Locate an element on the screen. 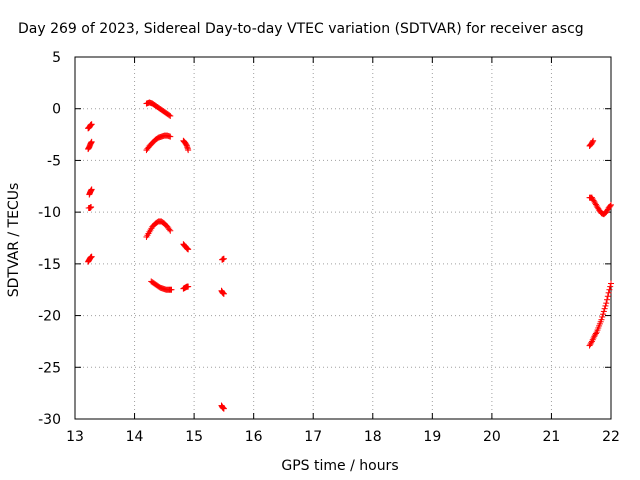 The width and height of the screenshot is (640, 480). x-tick-label: 14 is located at coordinates (135, 437).